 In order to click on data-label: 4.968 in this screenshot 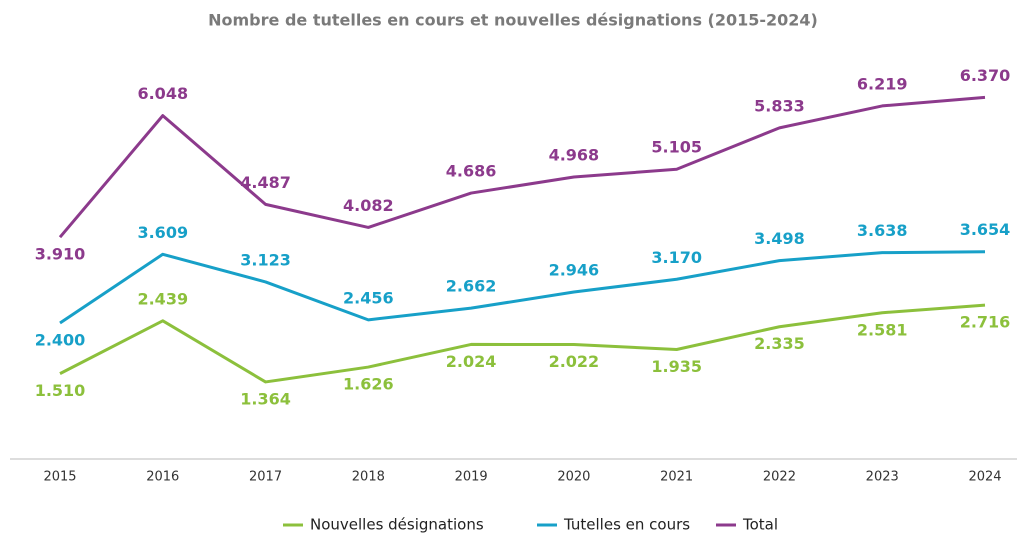, I will do `click(574, 155)`.